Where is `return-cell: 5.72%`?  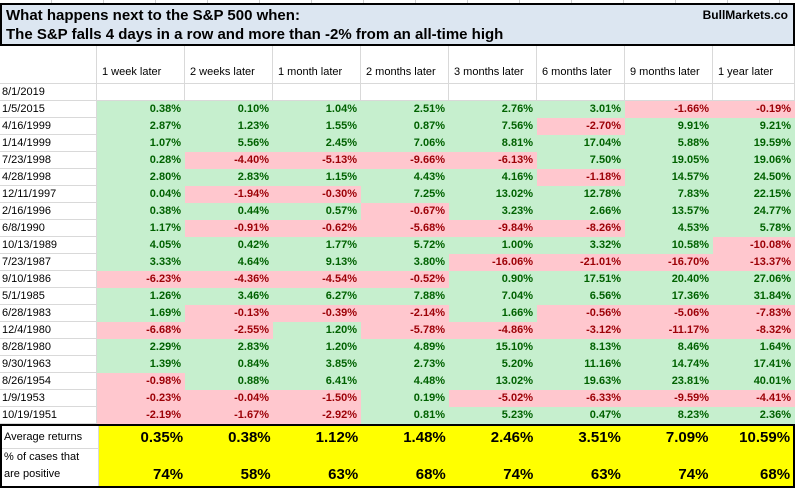
return-cell: 5.72% is located at coordinates (405, 245).